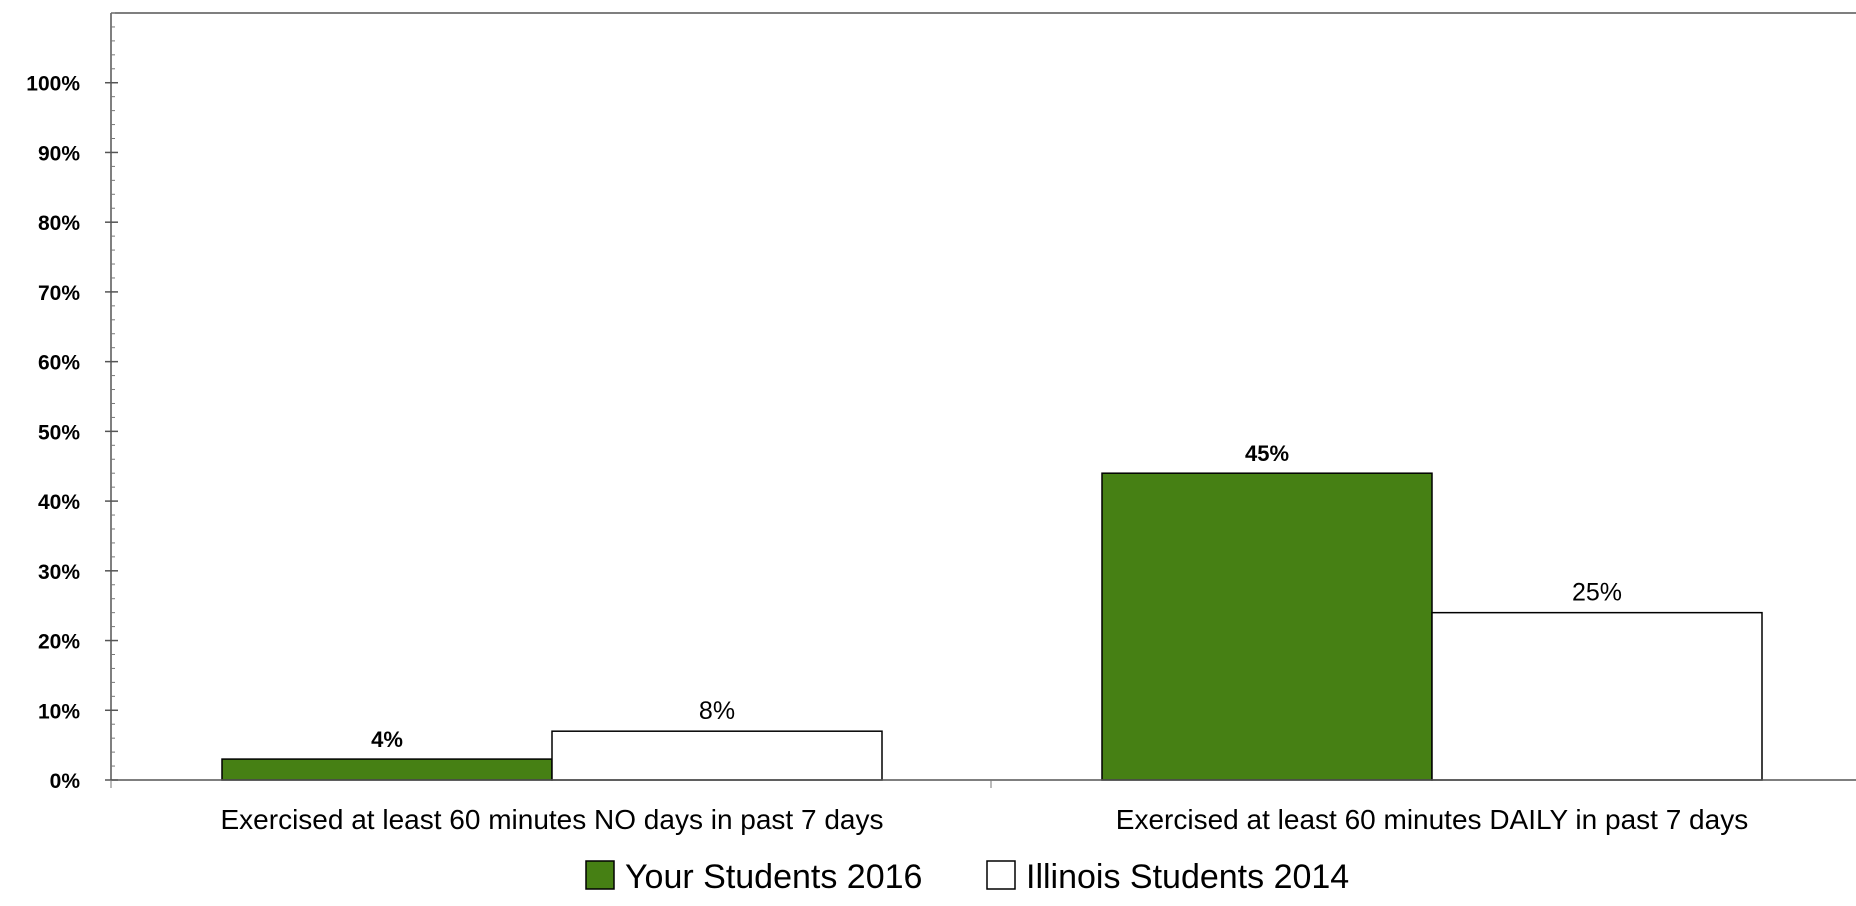 Image resolution: width=1856 pixels, height=906 pixels. What do you see at coordinates (59, 363) in the screenshot?
I see `y-tick-label: 60%` at bounding box center [59, 363].